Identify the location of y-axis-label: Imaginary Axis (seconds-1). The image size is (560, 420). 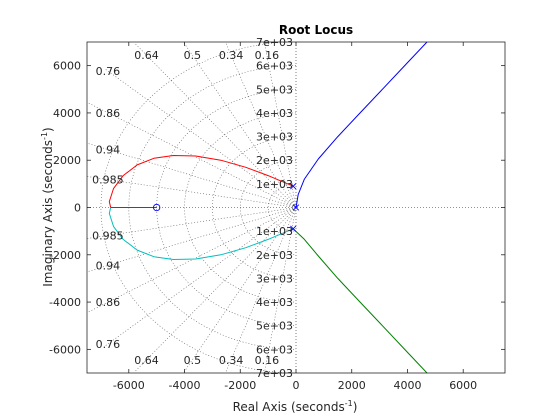
(47, 206).